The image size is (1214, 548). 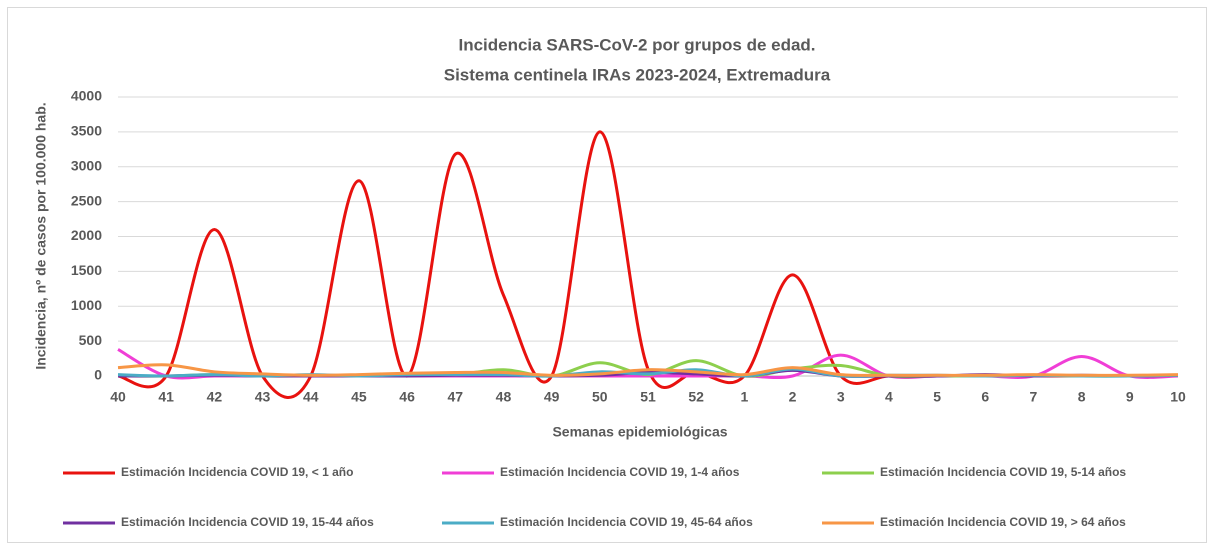 What do you see at coordinates (552, 397) in the screenshot?
I see `x-tick-label: 49` at bounding box center [552, 397].